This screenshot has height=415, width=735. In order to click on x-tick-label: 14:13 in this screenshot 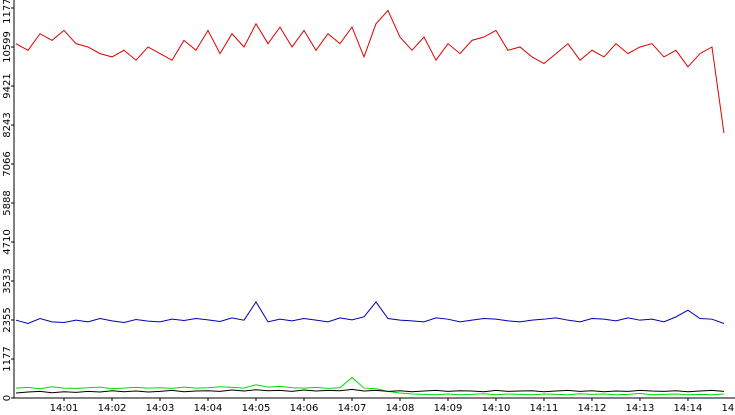, I will do `click(640, 408)`.